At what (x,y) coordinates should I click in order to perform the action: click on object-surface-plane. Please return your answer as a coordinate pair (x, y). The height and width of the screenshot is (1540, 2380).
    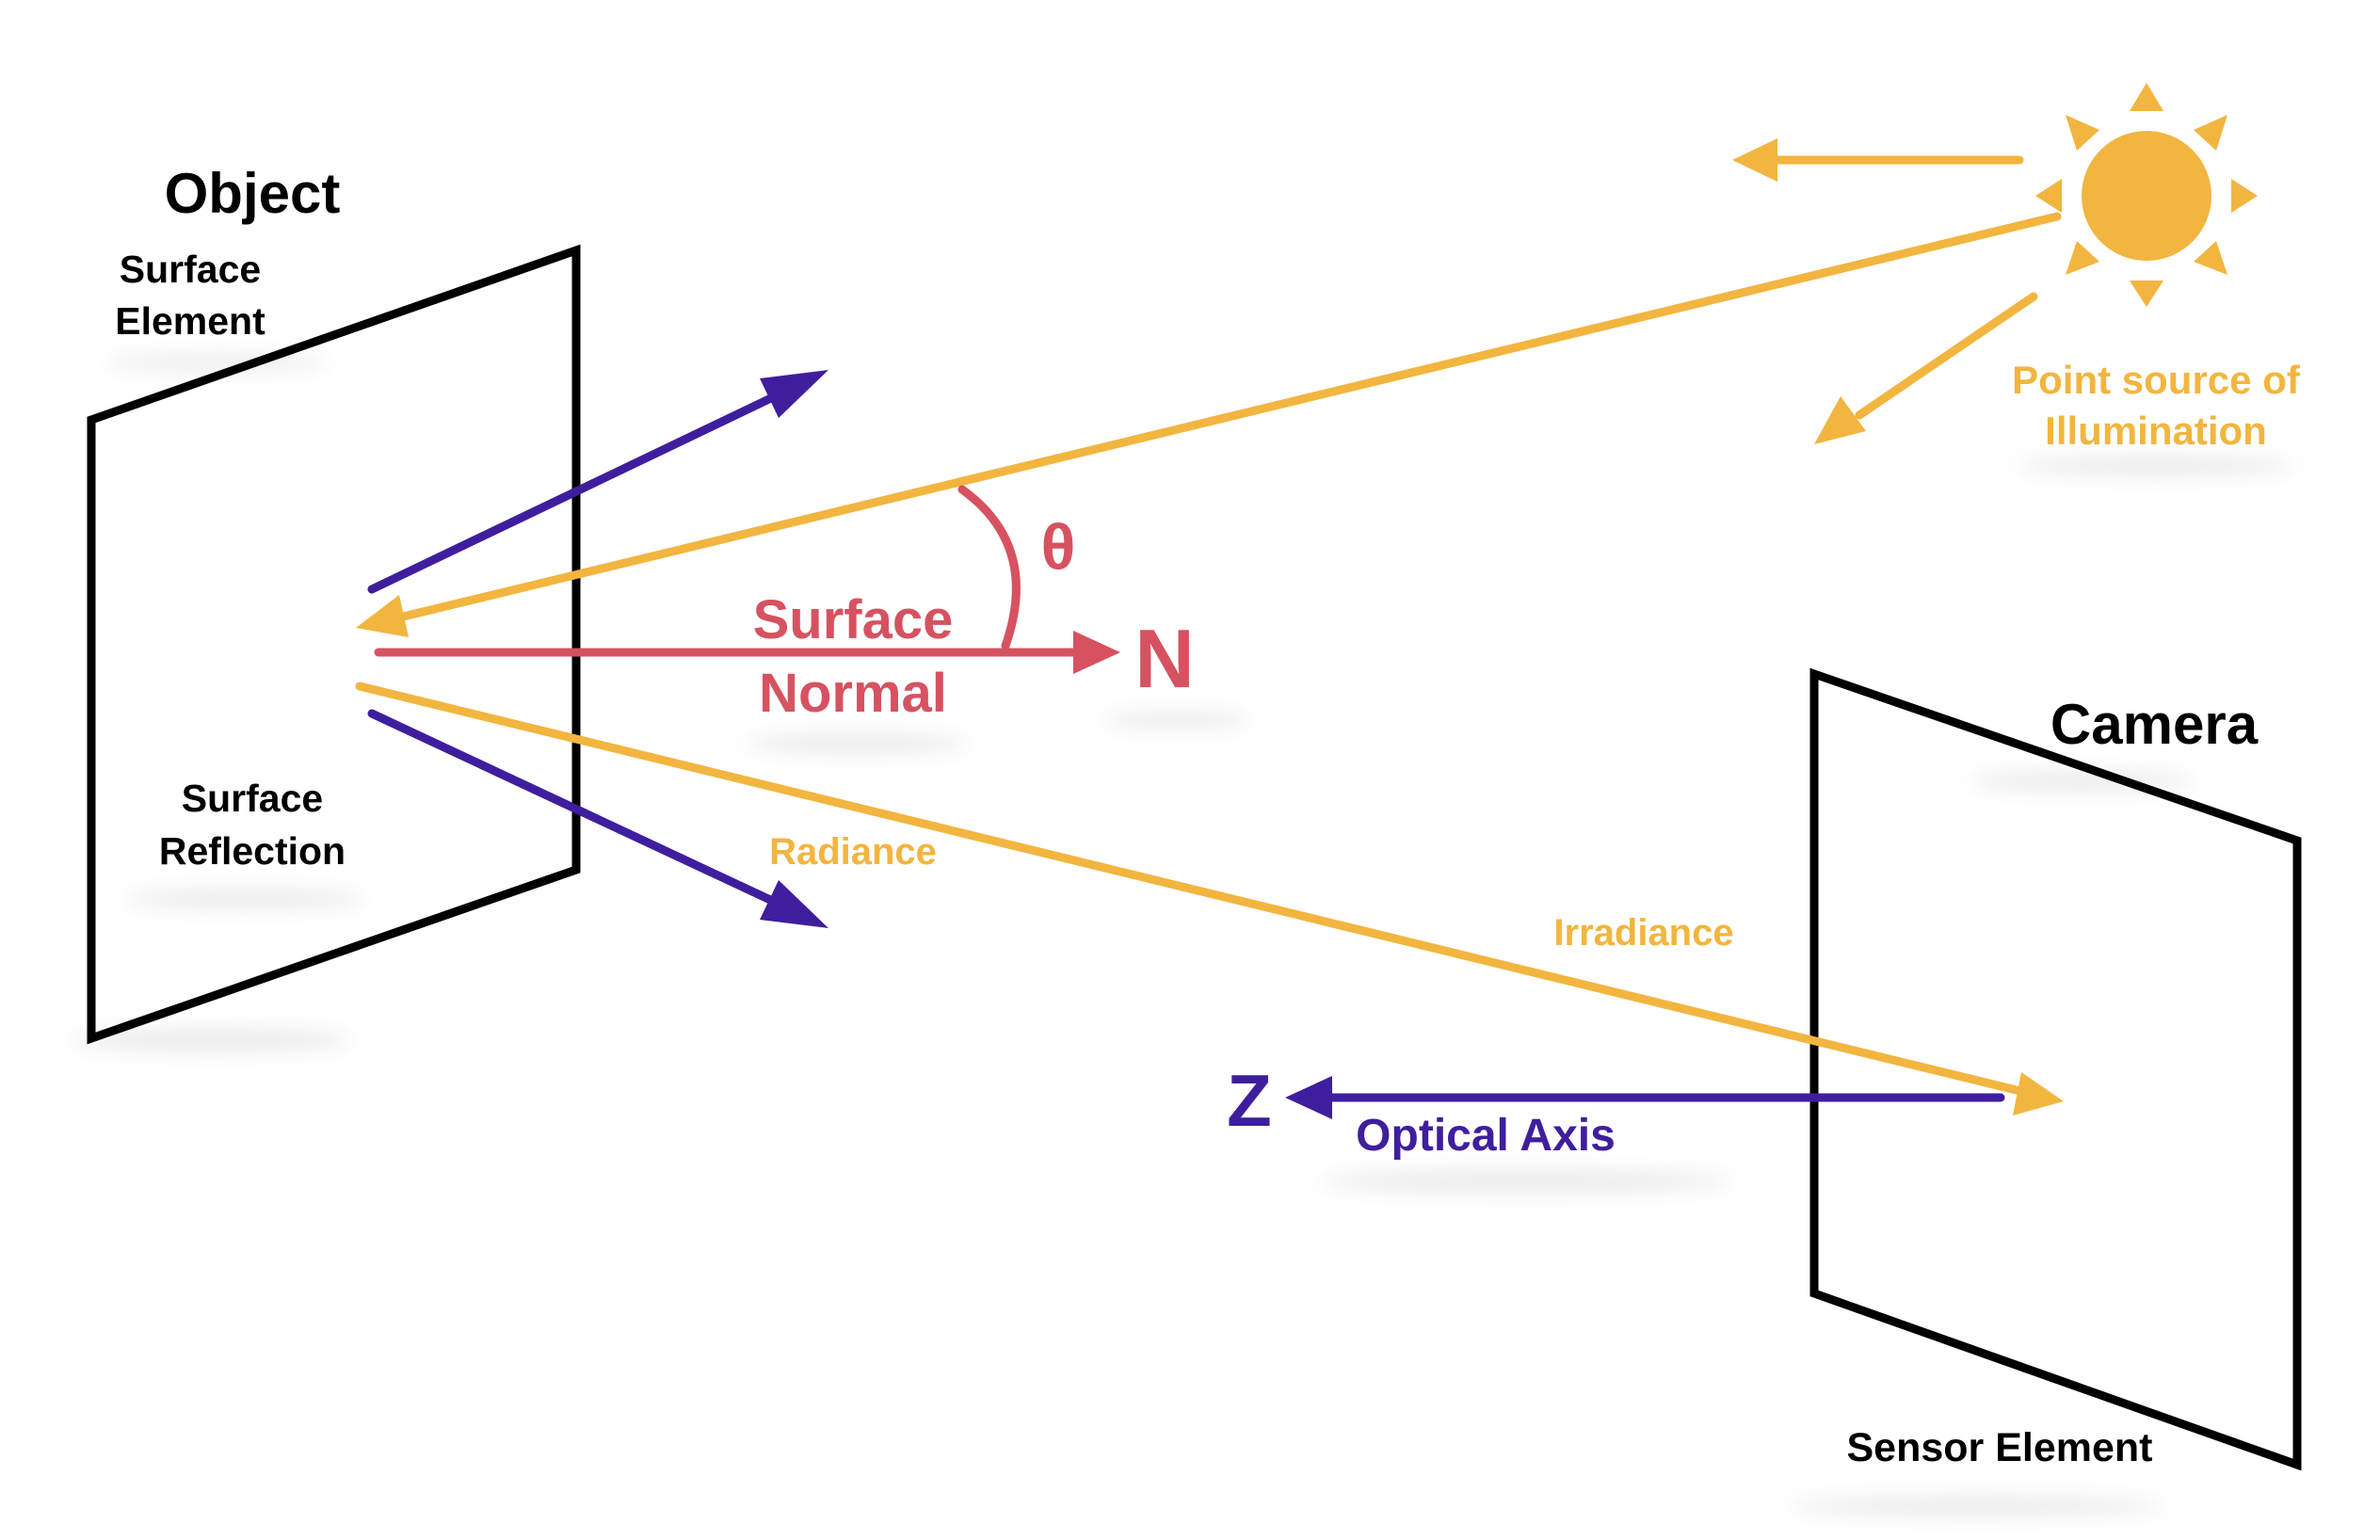
    Looking at the image, I should click on (334, 644).